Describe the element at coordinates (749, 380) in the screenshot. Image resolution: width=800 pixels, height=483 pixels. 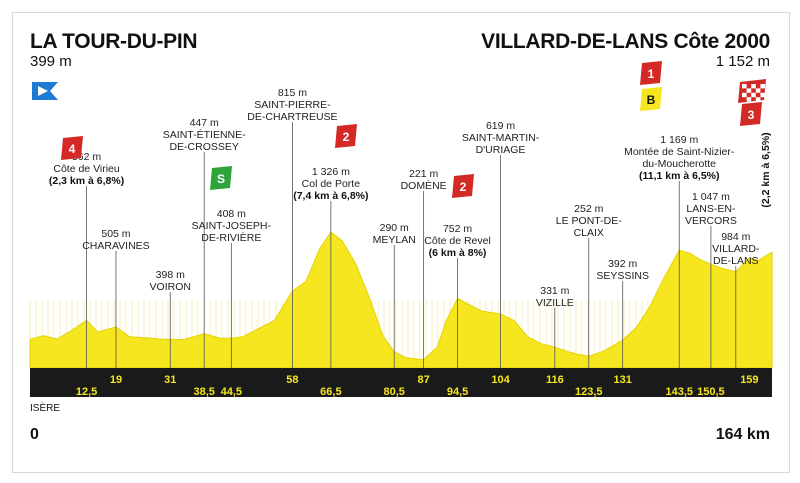
I see `km-mark: 159` at that location.